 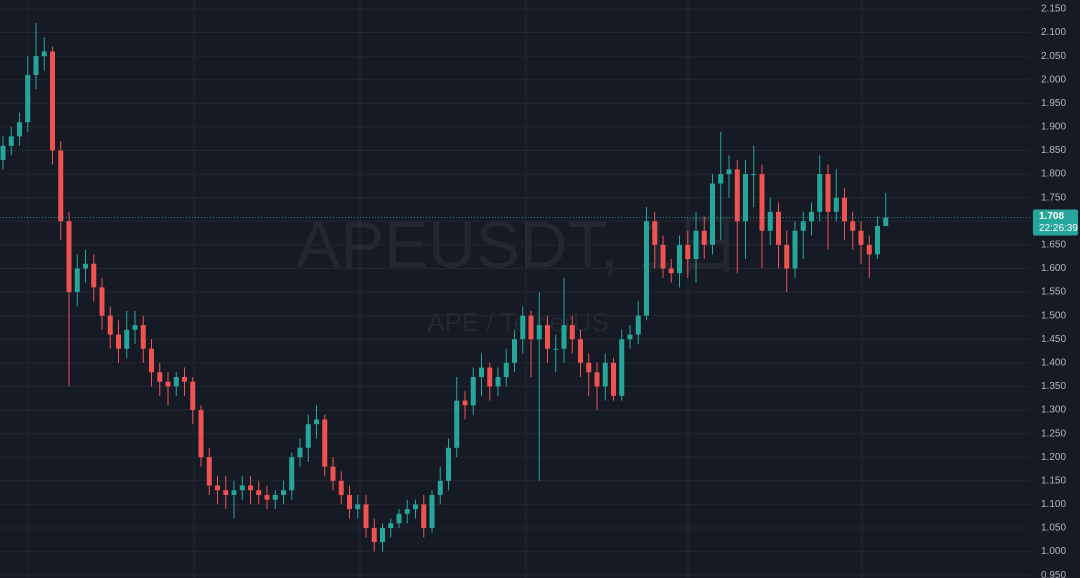 I want to click on y-tick-label: 1.250, so click(x=1053, y=433).